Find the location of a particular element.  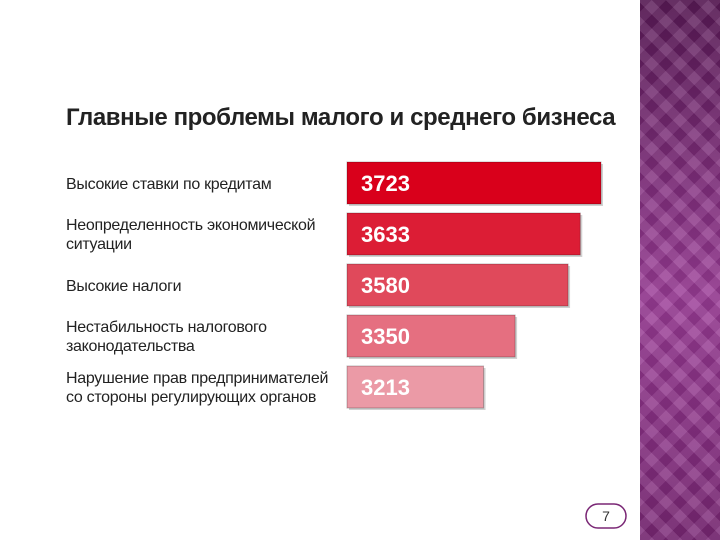

category-label: Неопределенность экономической ситуации is located at coordinates (191, 235).